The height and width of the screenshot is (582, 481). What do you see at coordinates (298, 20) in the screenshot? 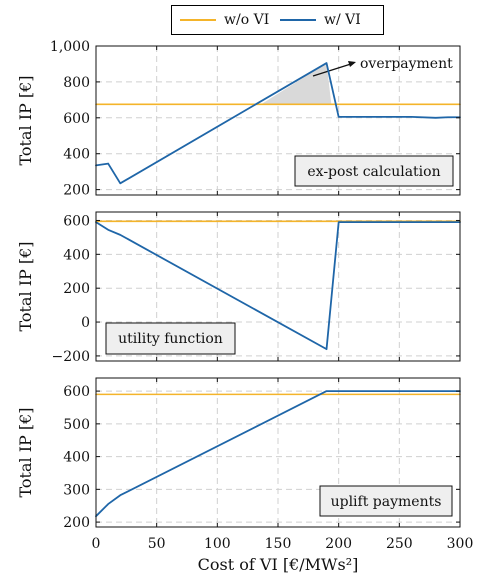
I see `legend-swatch-w-vi` at bounding box center [298, 20].